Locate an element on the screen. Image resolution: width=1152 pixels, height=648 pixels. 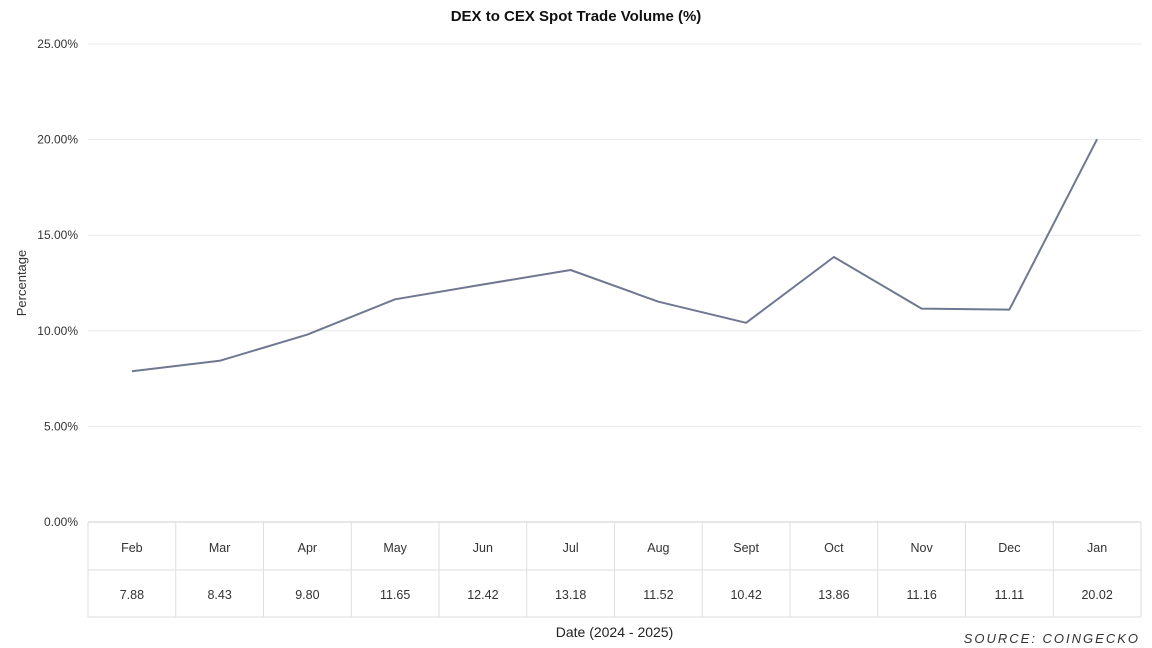
data-value-label: 9.80 is located at coordinates (307, 595).